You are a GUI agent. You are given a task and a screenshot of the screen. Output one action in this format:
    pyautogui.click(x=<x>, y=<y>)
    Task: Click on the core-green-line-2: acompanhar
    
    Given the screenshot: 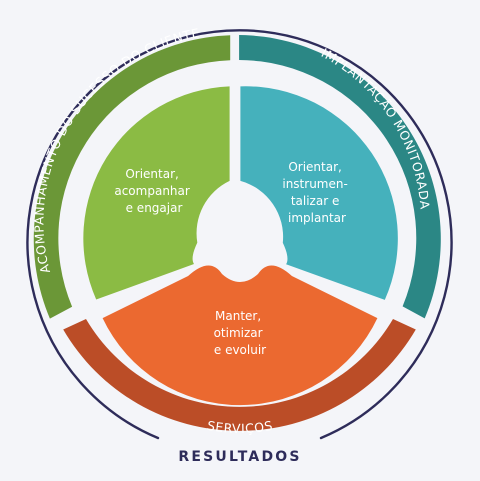 What is the action you would take?
    pyautogui.click(x=152, y=191)
    